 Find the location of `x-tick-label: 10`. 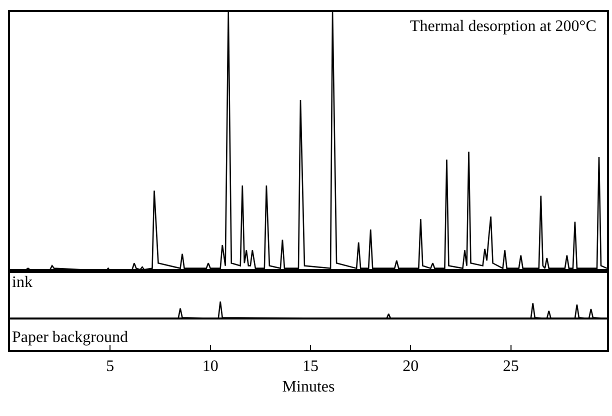

x-tick-label: 10 is located at coordinates (210, 367).